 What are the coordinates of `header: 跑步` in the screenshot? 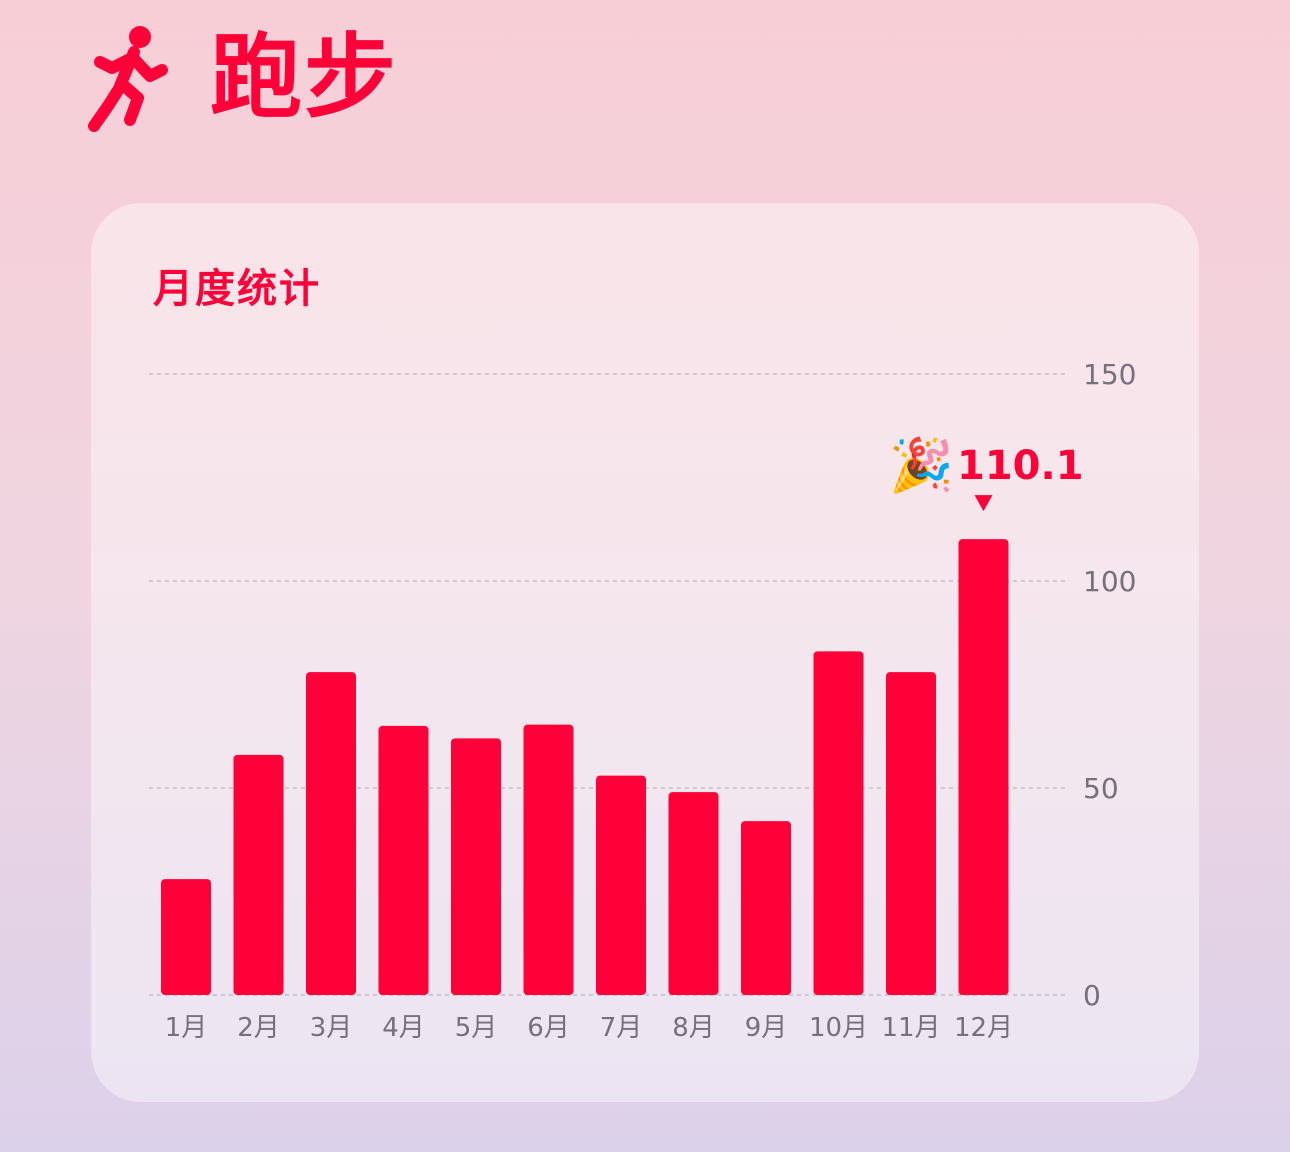 It's located at (242, 78).